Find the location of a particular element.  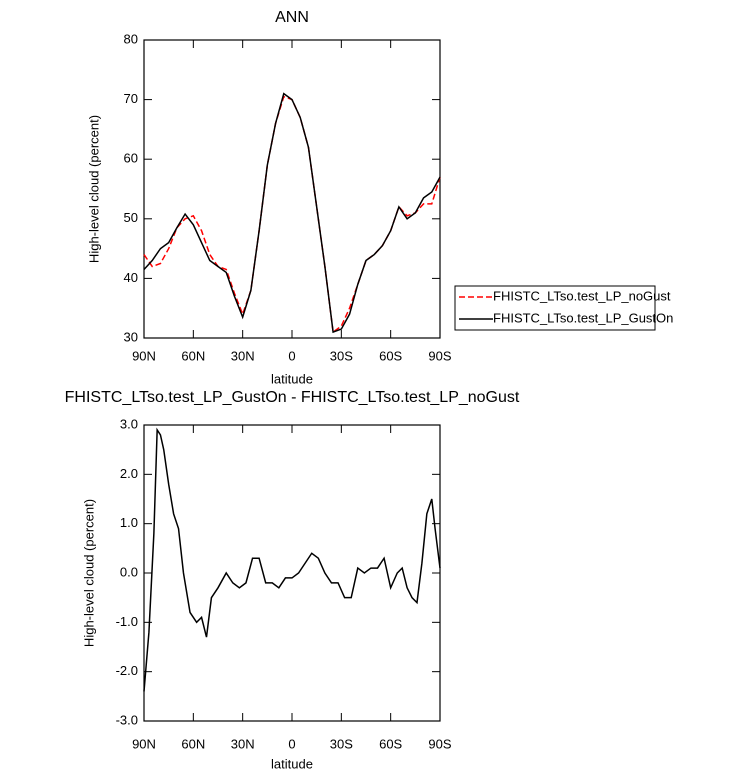

y-tick-label: 0.0 is located at coordinates (129, 571).